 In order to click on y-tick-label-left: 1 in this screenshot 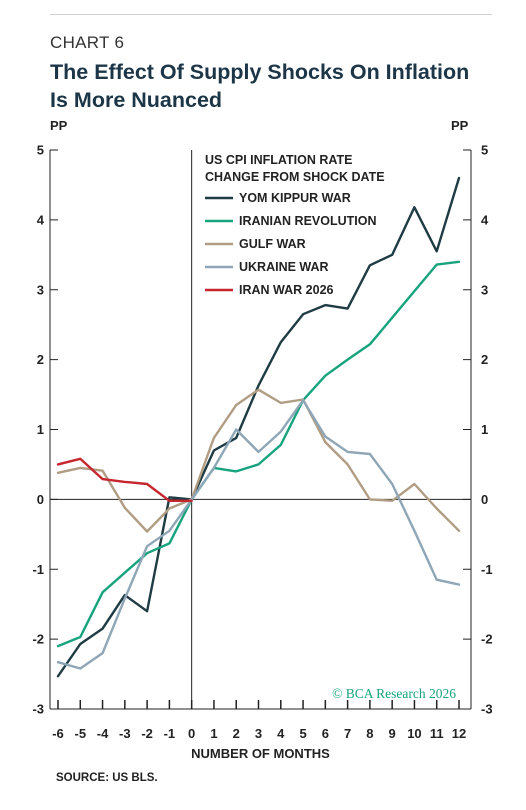, I will do `click(40, 429)`.